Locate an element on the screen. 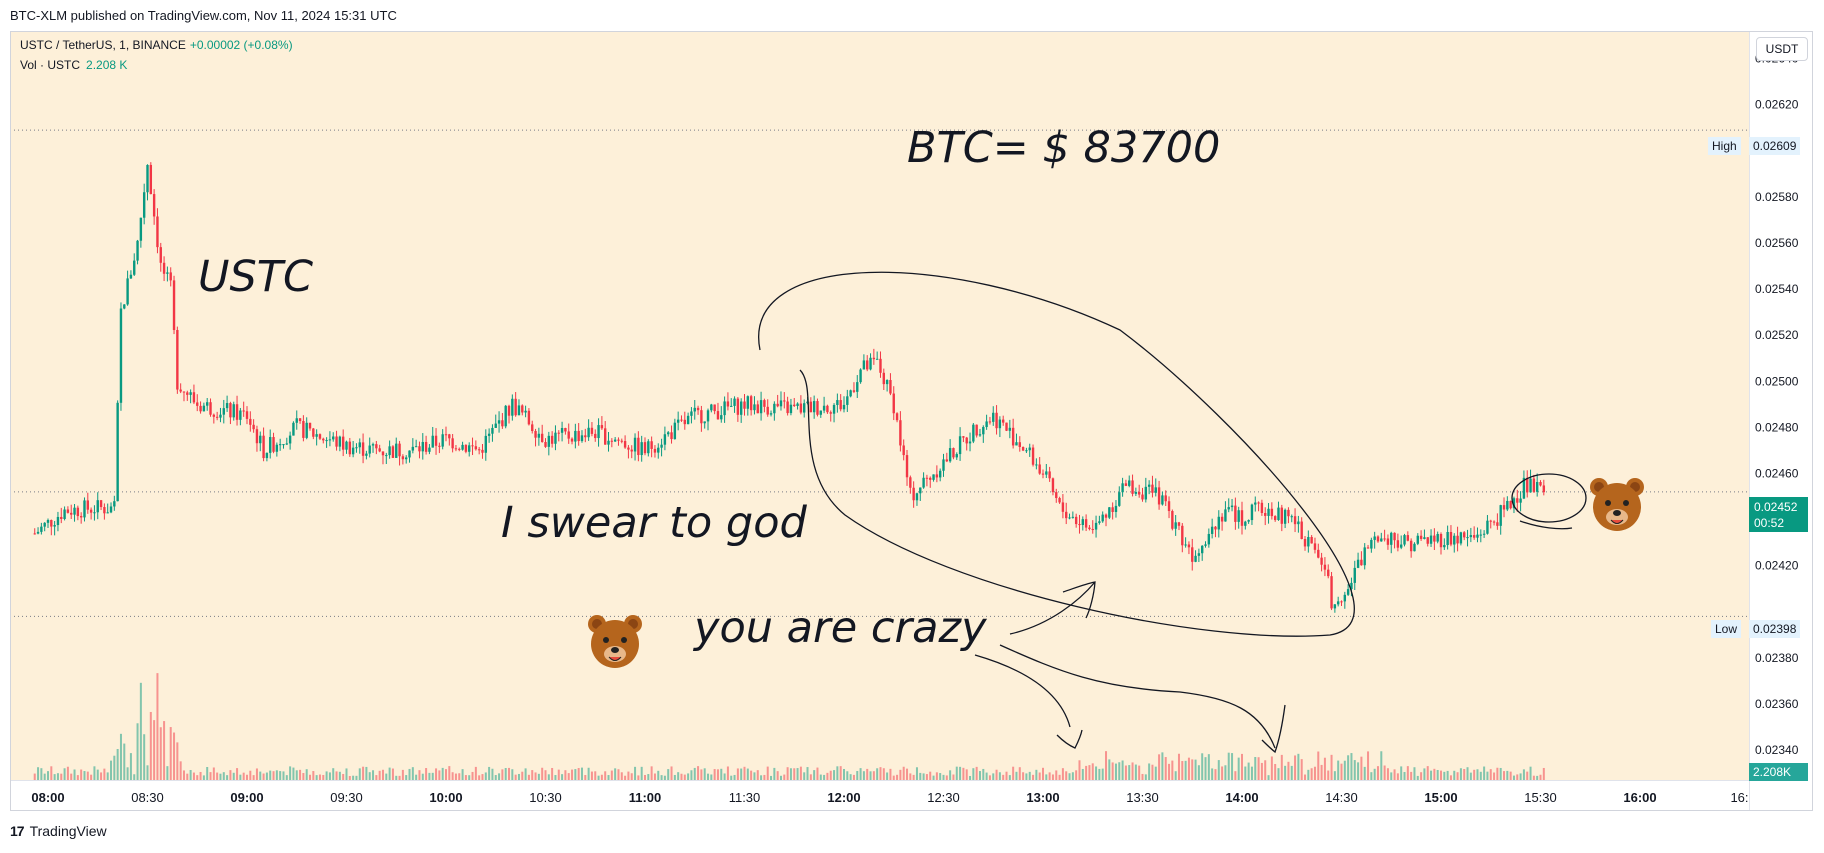 The height and width of the screenshot is (853, 1824). annotation-swear: I swear to god is located at coordinates (654, 523).